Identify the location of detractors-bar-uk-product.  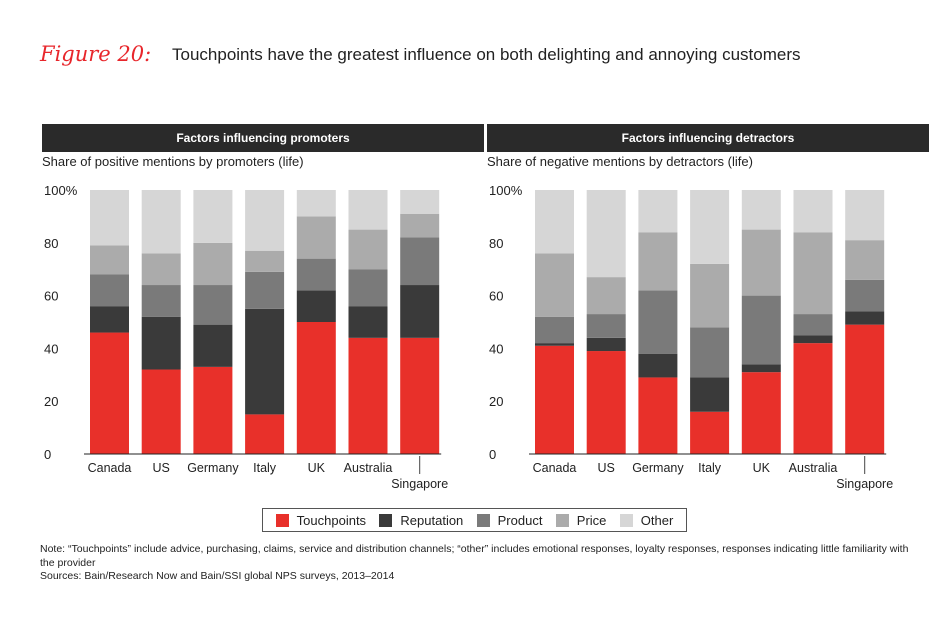
(761, 330).